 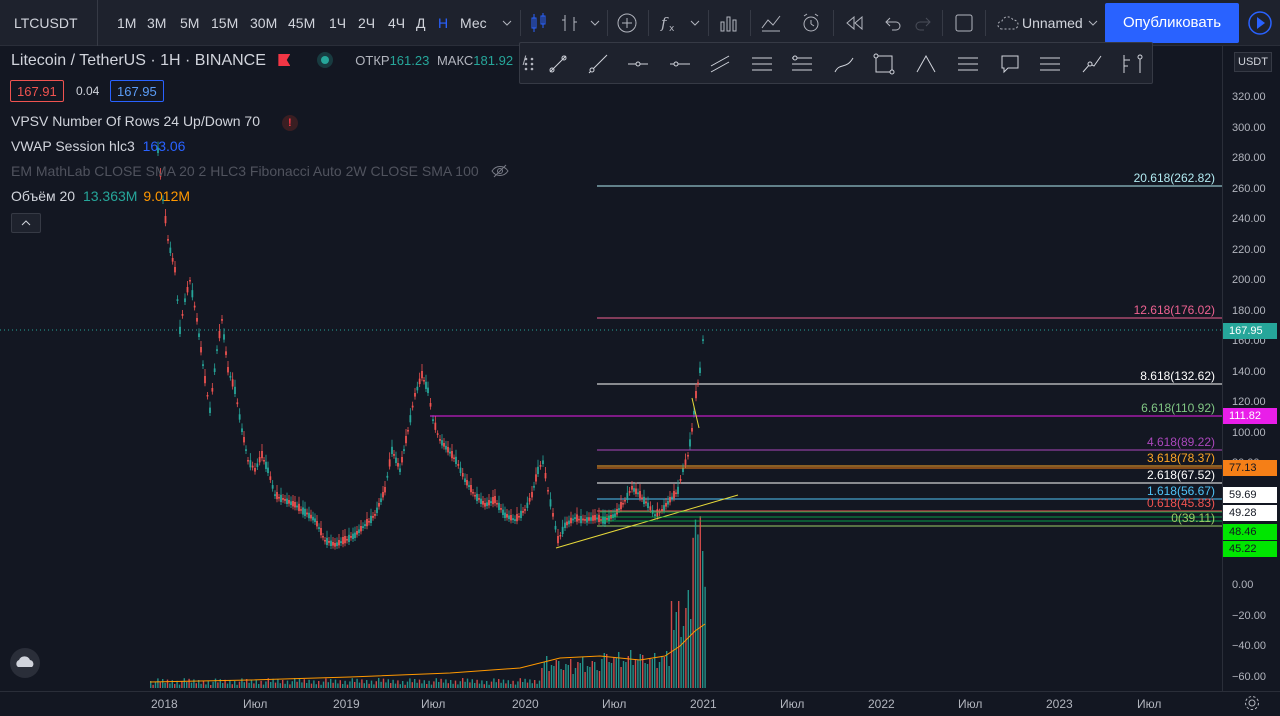 I want to click on price-tag: 167.95, so click(x=1250, y=331).